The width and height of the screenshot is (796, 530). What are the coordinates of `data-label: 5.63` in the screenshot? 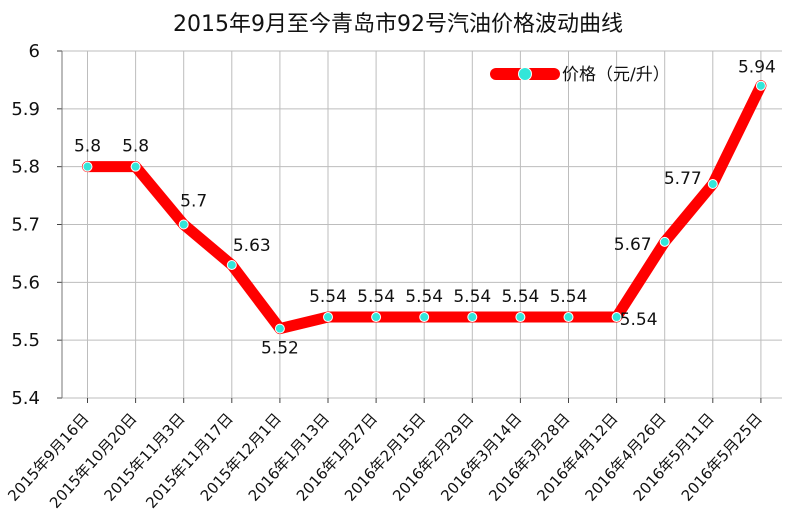 It's located at (252, 246).